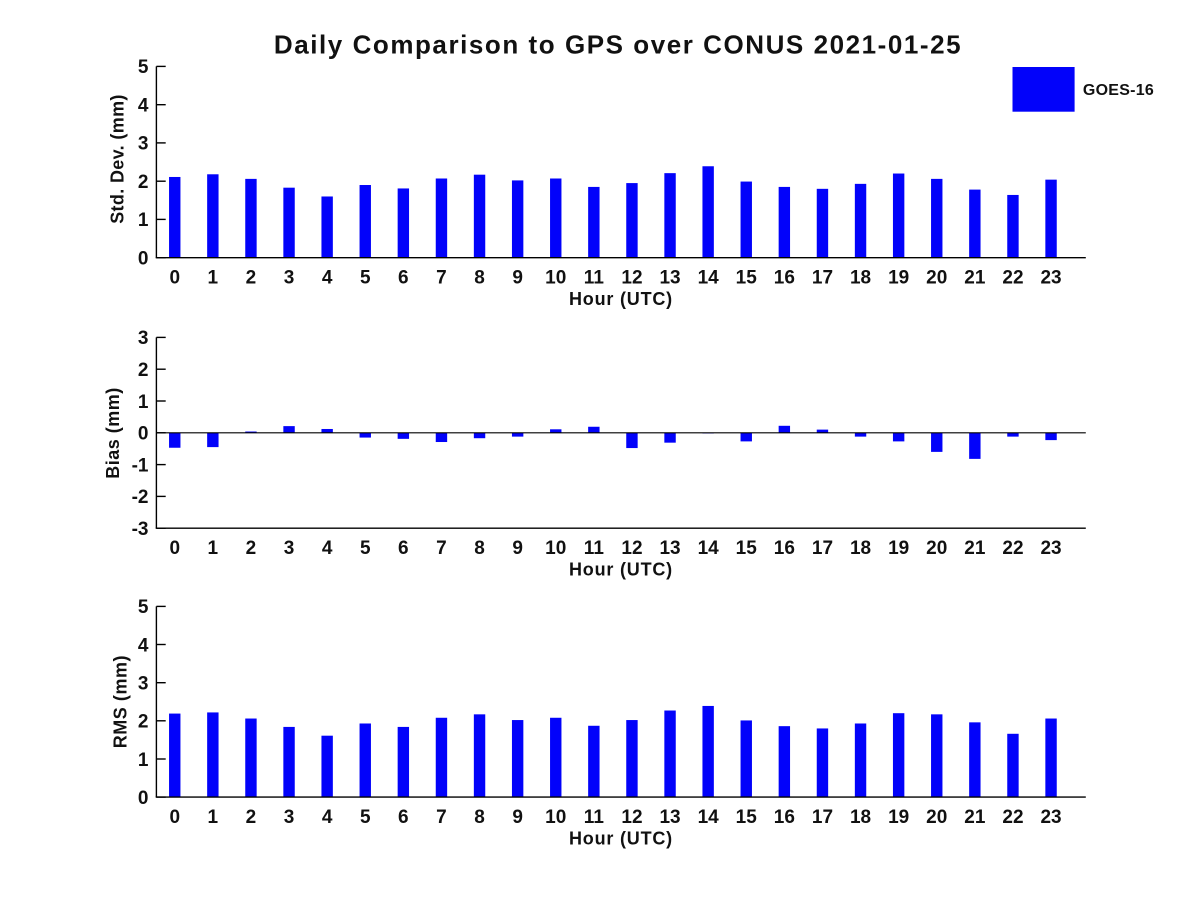 The width and height of the screenshot is (1200, 905). I want to click on svg-text: Bias (mm), so click(113, 433).